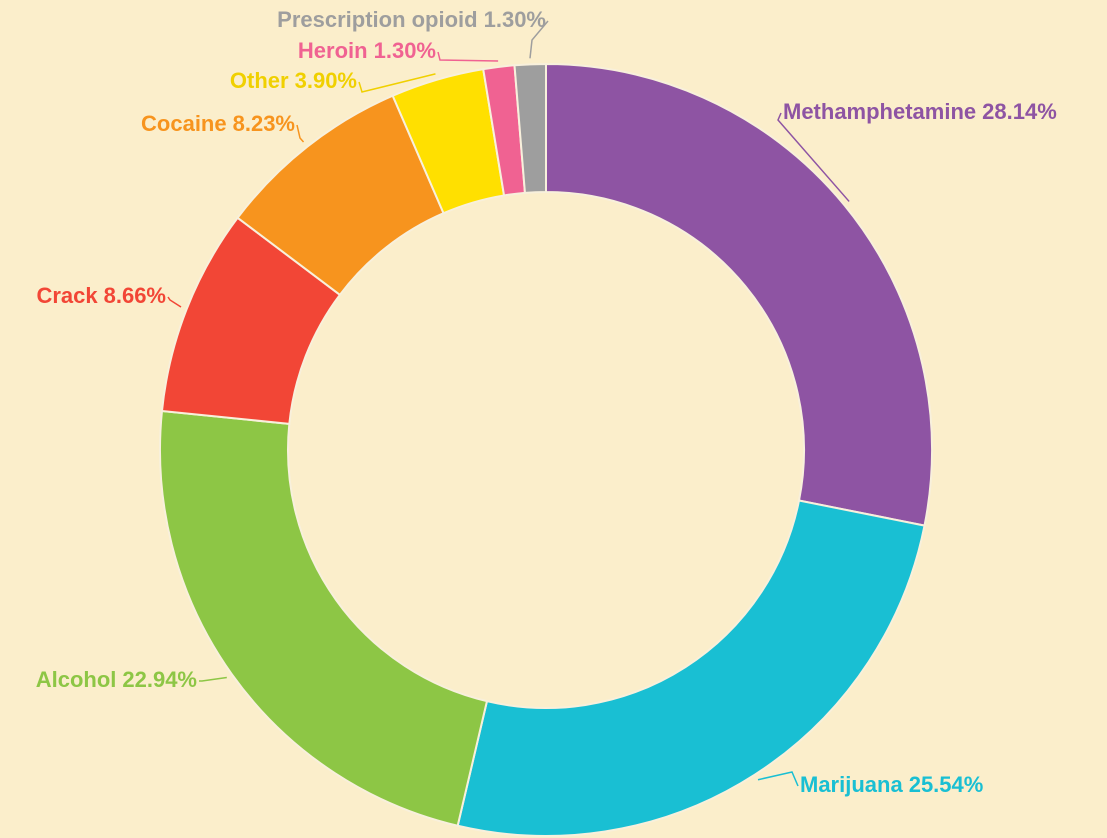 Image resolution: width=1107 pixels, height=838 pixels. What do you see at coordinates (293, 80) in the screenshot?
I see `slice-label: Other 3.90%` at bounding box center [293, 80].